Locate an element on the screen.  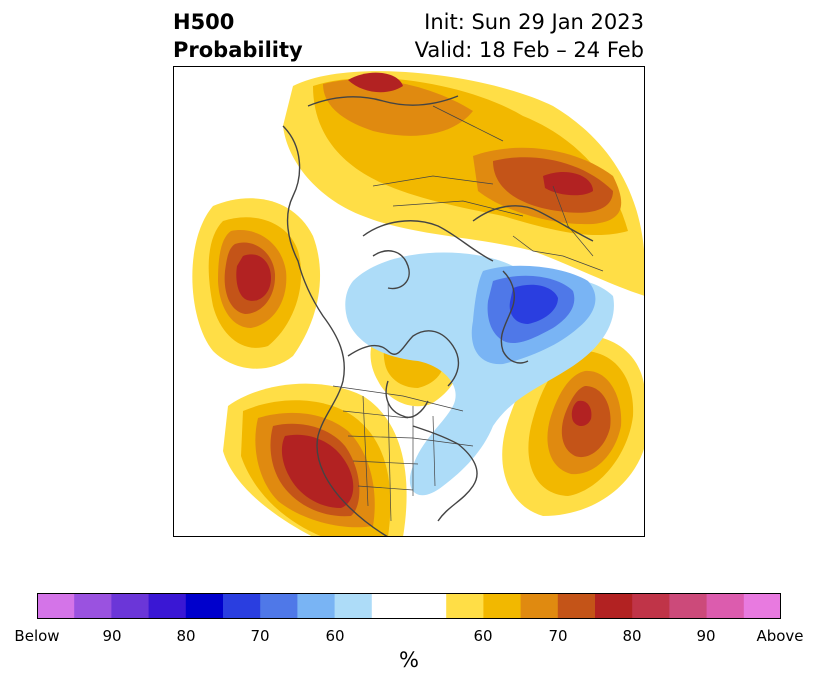
tick-label-below-80: 80 is located at coordinates (186, 636).